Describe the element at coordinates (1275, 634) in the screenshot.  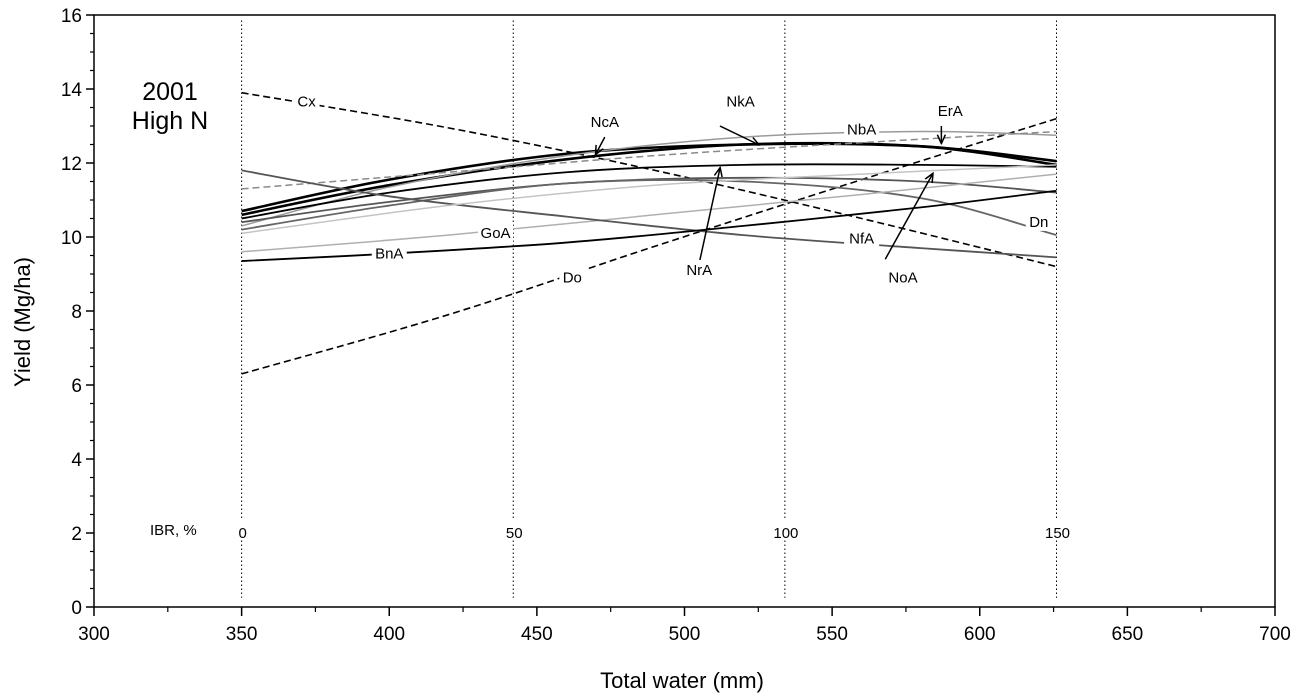
I see `x-tick-label: 700` at that location.